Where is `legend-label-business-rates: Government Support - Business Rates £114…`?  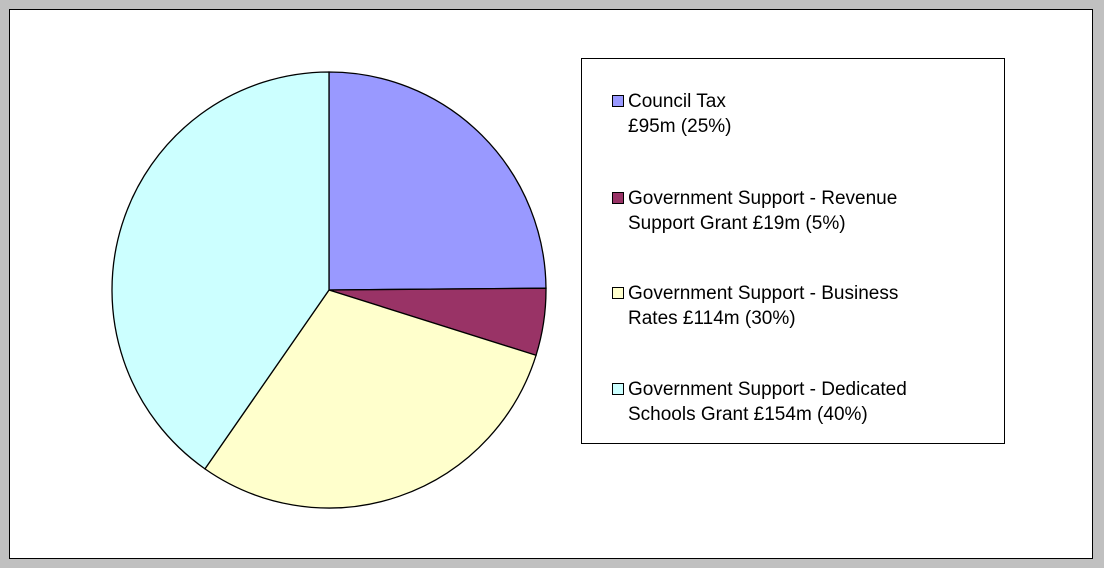 legend-label-business-rates: Government Support - Business Rates £114… is located at coordinates (763, 306).